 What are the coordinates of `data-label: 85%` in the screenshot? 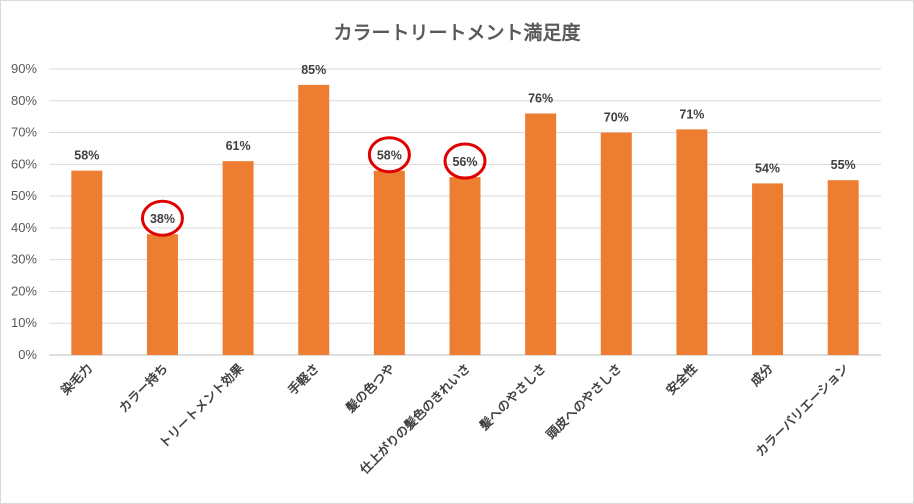 It's located at (313, 70).